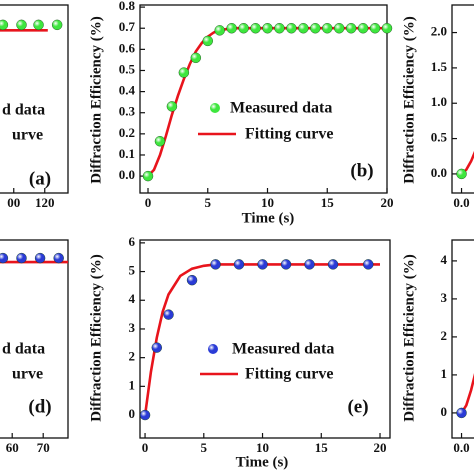  Describe the element at coordinates (467, 393) in the screenshot. I see `fit-curve` at that location.